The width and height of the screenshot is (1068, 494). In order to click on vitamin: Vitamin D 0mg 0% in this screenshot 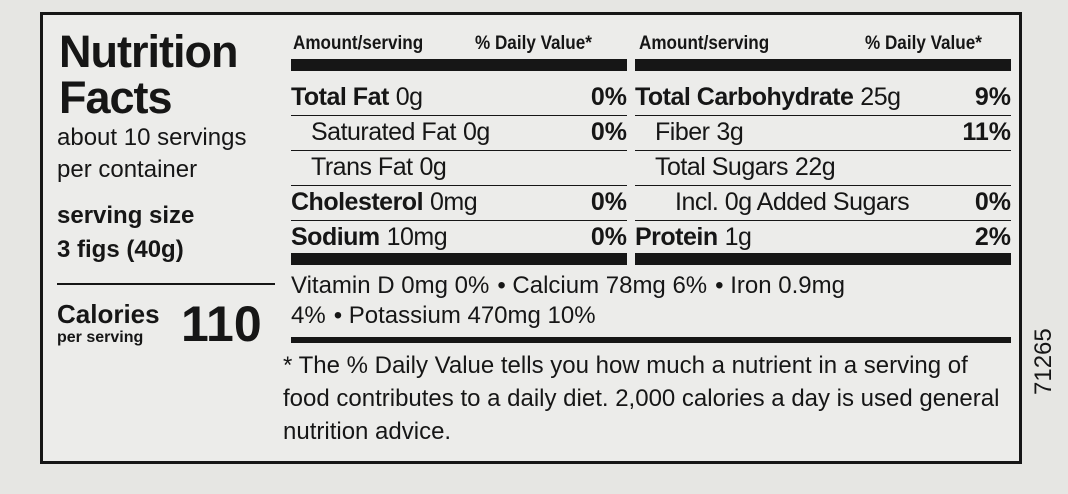, I will do `click(390, 285)`.